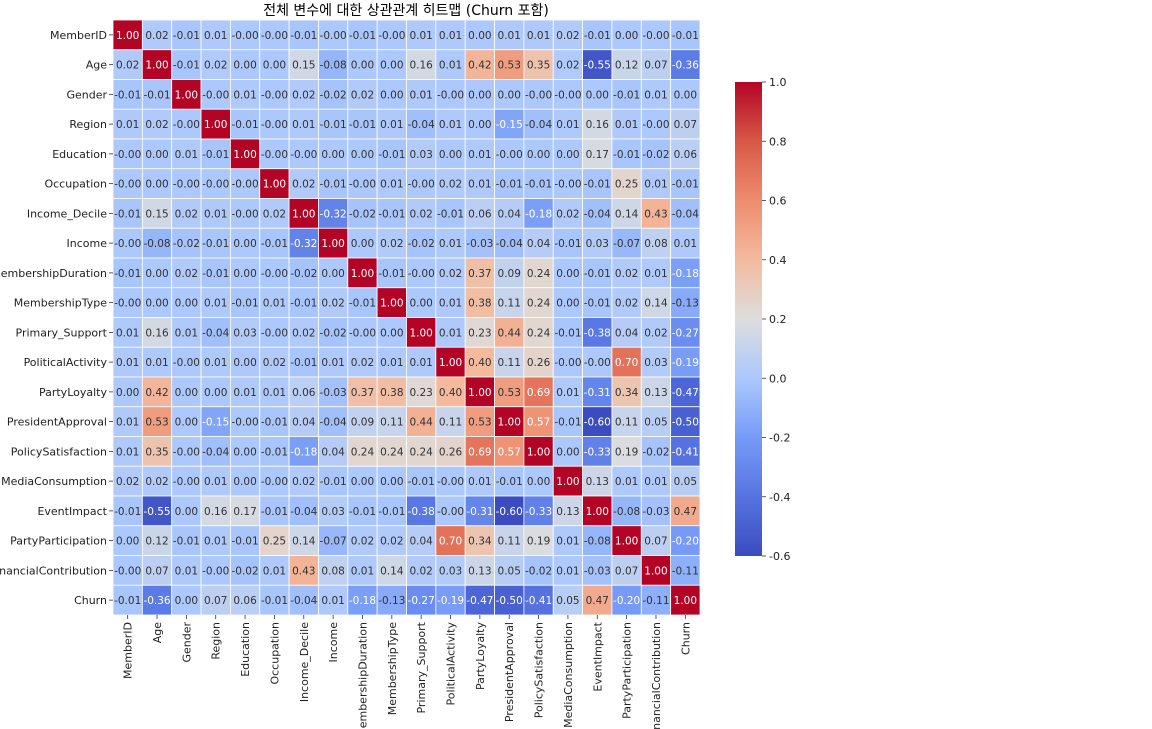 Image resolution: width=1152 pixels, height=729 pixels. I want to click on cell-value-label: 0.35, so click(156, 452).